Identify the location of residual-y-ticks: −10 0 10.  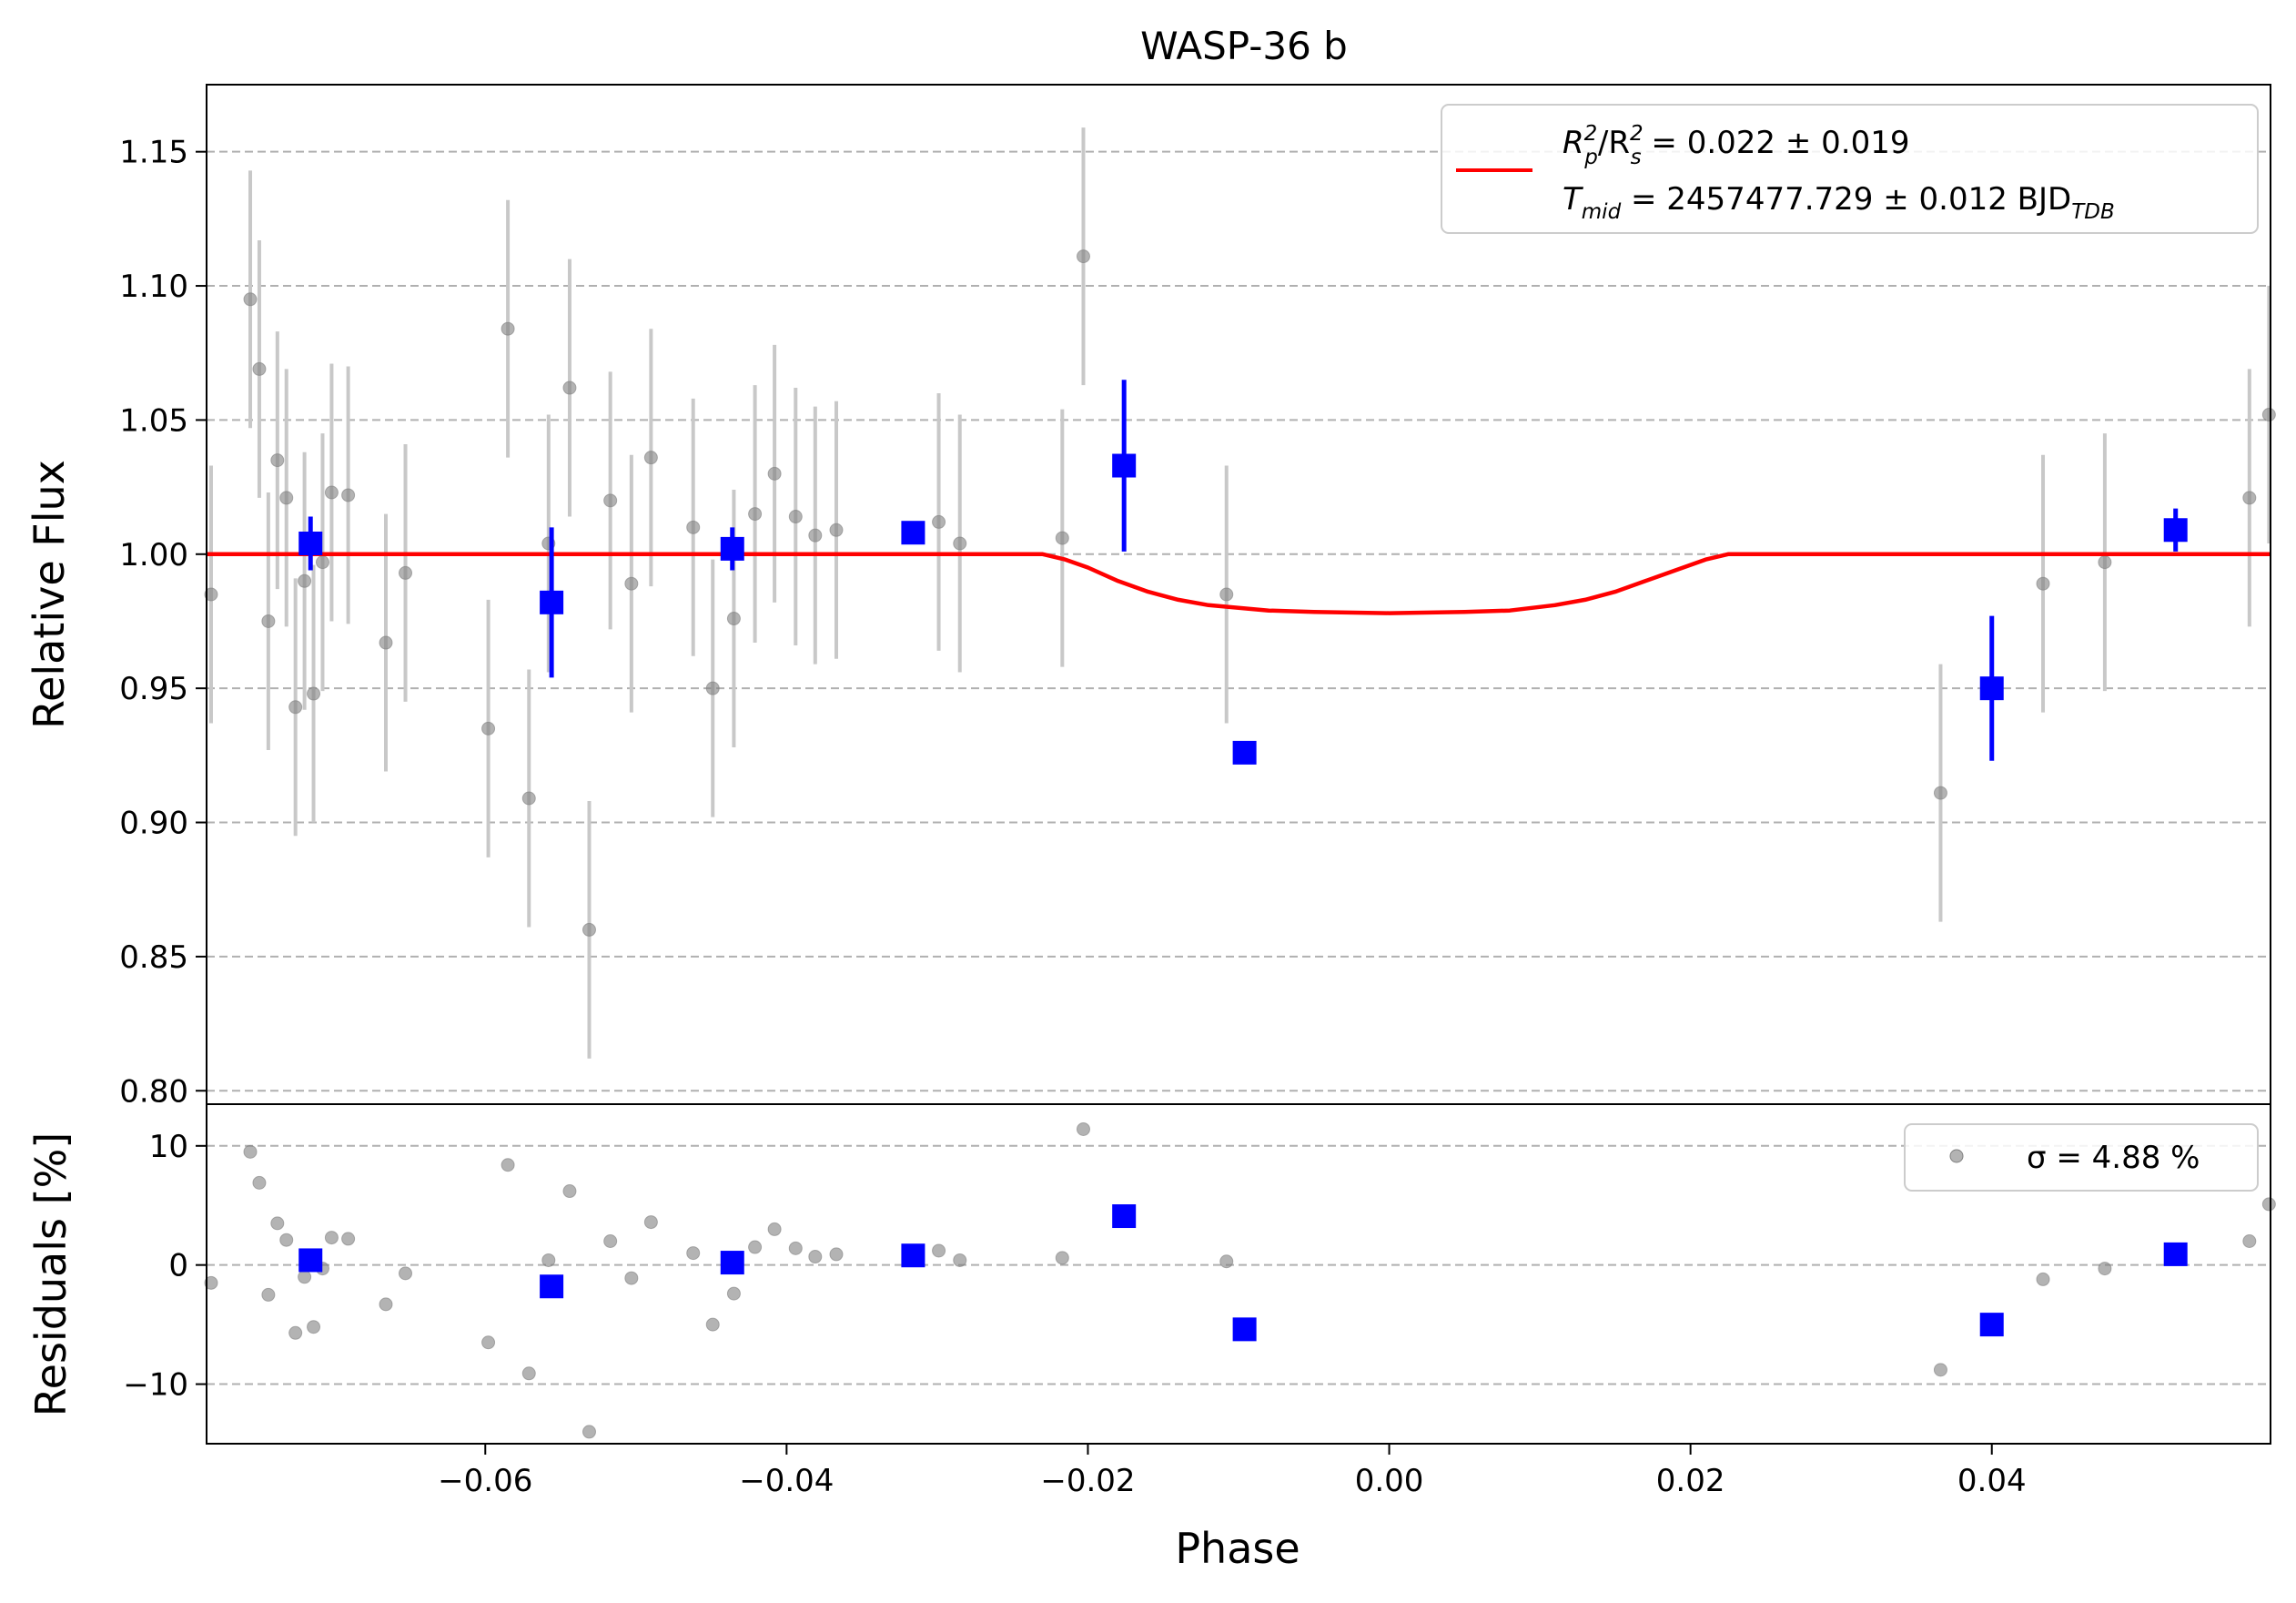
(165, 1266).